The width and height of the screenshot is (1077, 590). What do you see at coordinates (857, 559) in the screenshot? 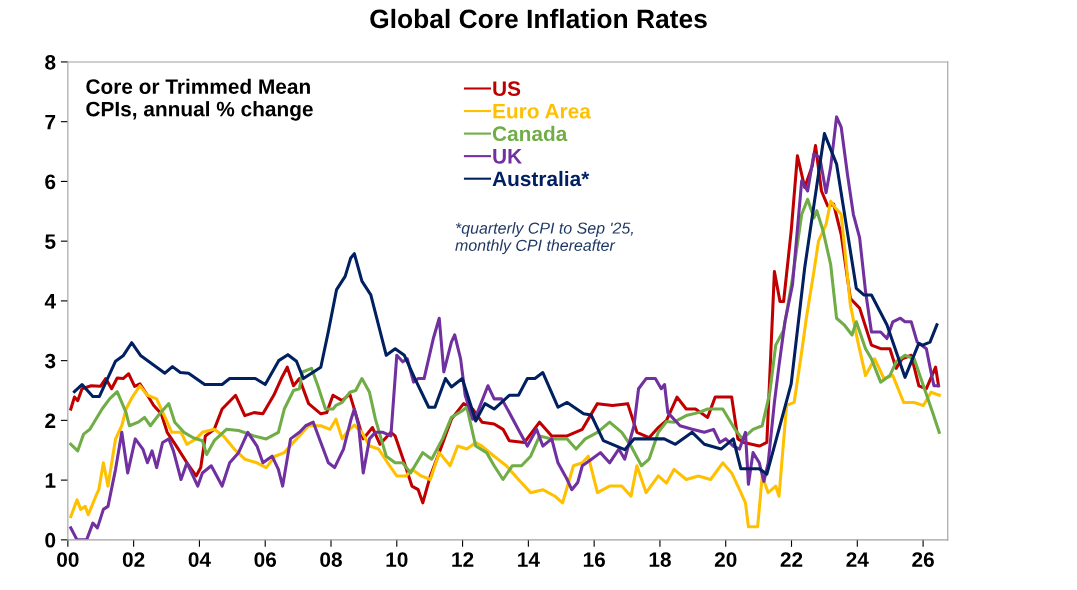
I see `x-tick-label: 24` at bounding box center [857, 559].